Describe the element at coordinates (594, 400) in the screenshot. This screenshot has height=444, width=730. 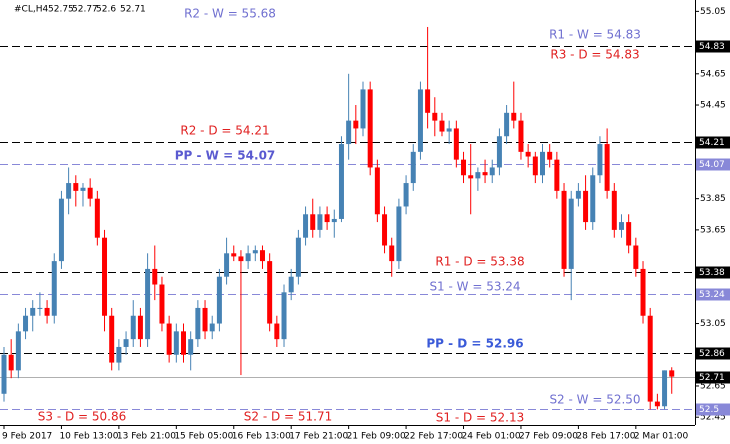
I see `level-annotation: S2 - W = 52.50` at that location.